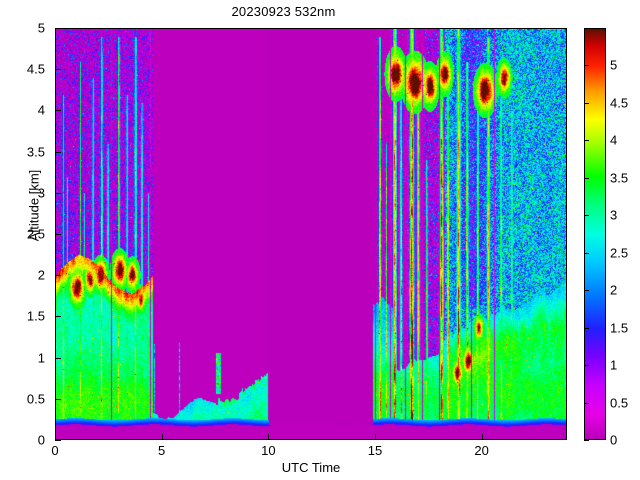 Image resolution: width=640 pixels, height=480 pixels. I want to click on colorbar-tick-label: 4.5, so click(619, 103).